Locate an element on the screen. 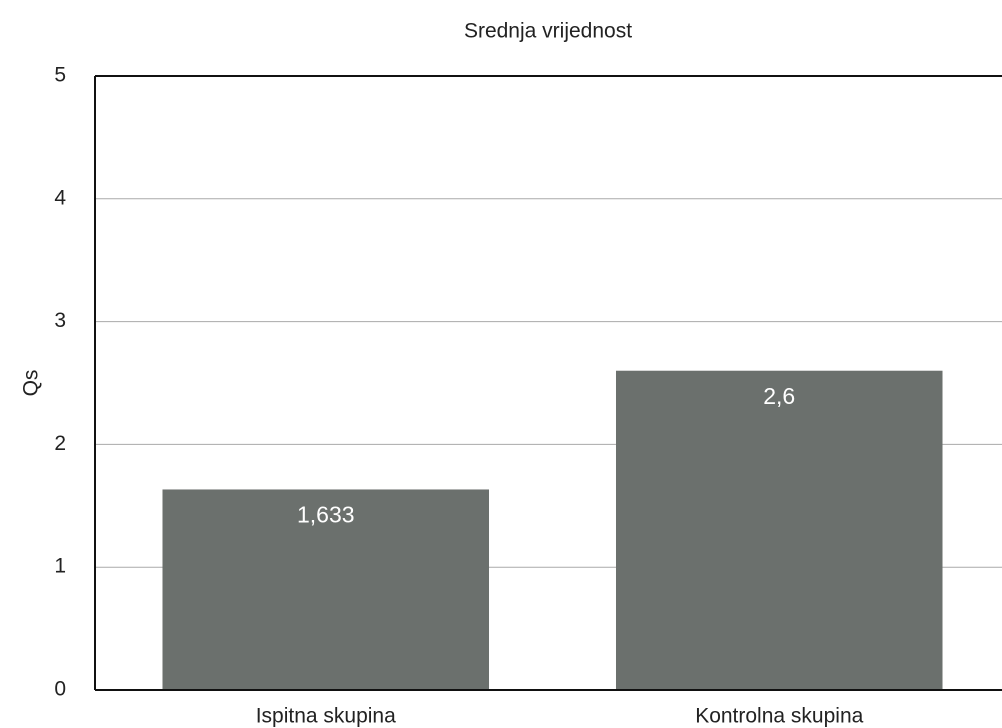  y-tick-label: 5 is located at coordinates (60, 75).